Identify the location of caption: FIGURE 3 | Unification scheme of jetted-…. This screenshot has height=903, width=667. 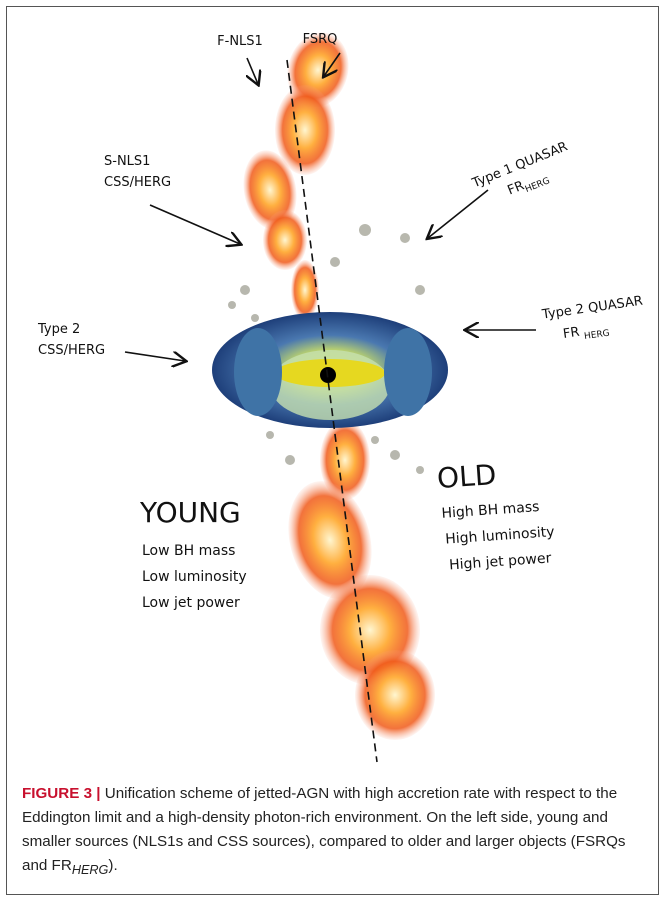
(335, 832).